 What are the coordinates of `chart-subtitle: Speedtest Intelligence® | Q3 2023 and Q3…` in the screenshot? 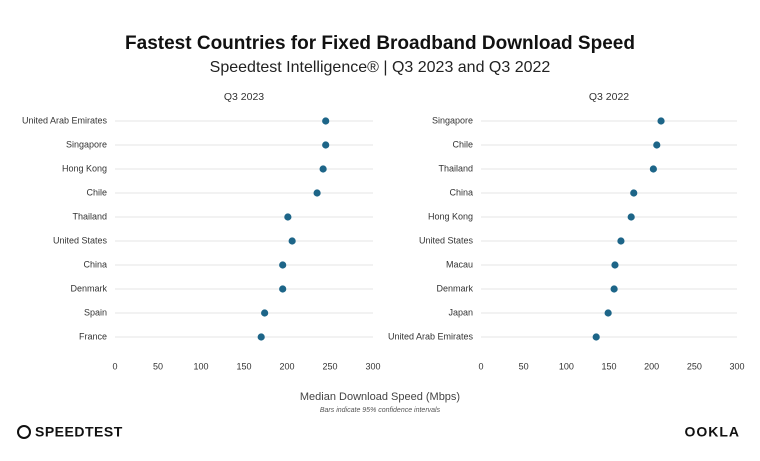 It's located at (380, 67).